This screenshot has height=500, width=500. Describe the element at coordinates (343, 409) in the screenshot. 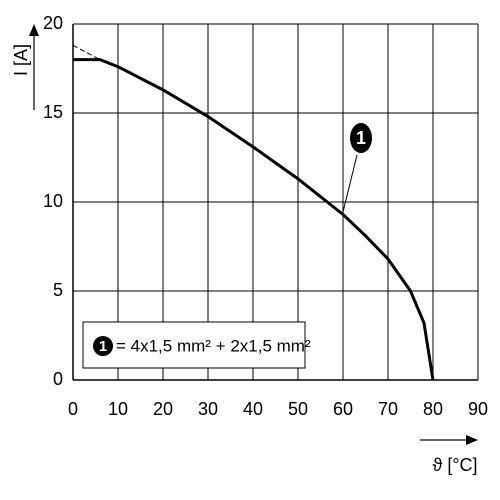

I see `x-tick-label: 60` at that location.